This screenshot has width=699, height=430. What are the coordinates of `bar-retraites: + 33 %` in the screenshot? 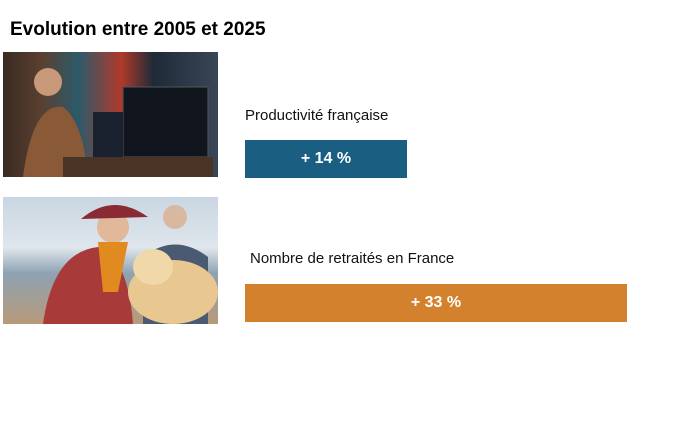 It's located at (436, 303).